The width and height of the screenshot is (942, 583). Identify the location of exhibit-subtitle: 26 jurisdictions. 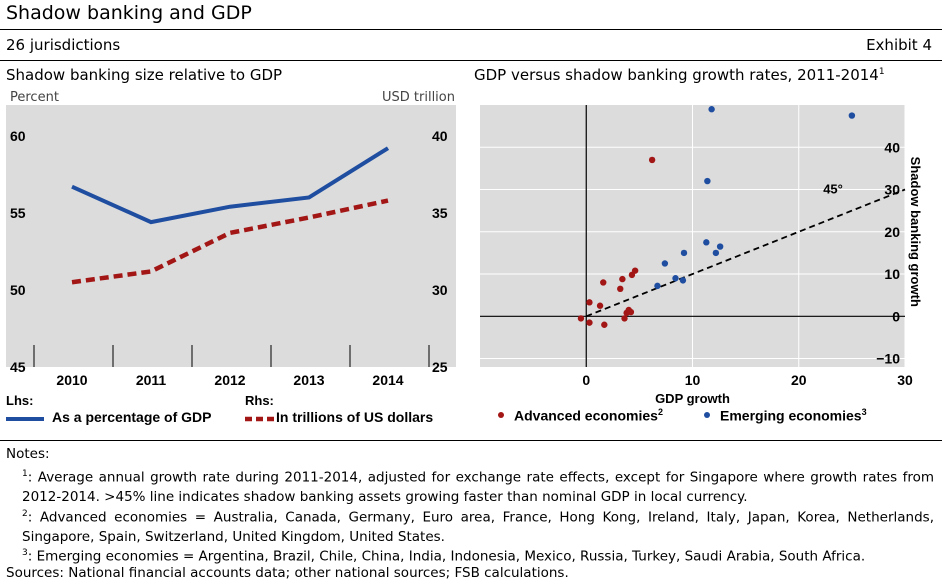
(63, 45).